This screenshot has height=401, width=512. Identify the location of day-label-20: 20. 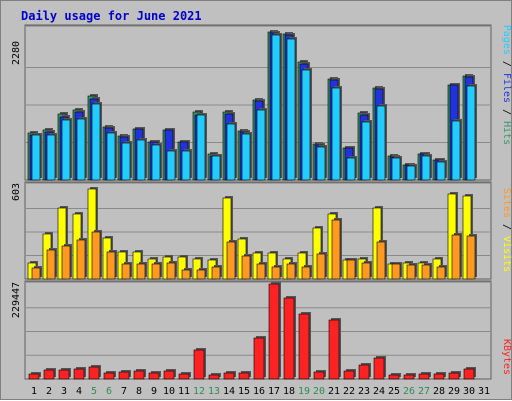
(319, 391).